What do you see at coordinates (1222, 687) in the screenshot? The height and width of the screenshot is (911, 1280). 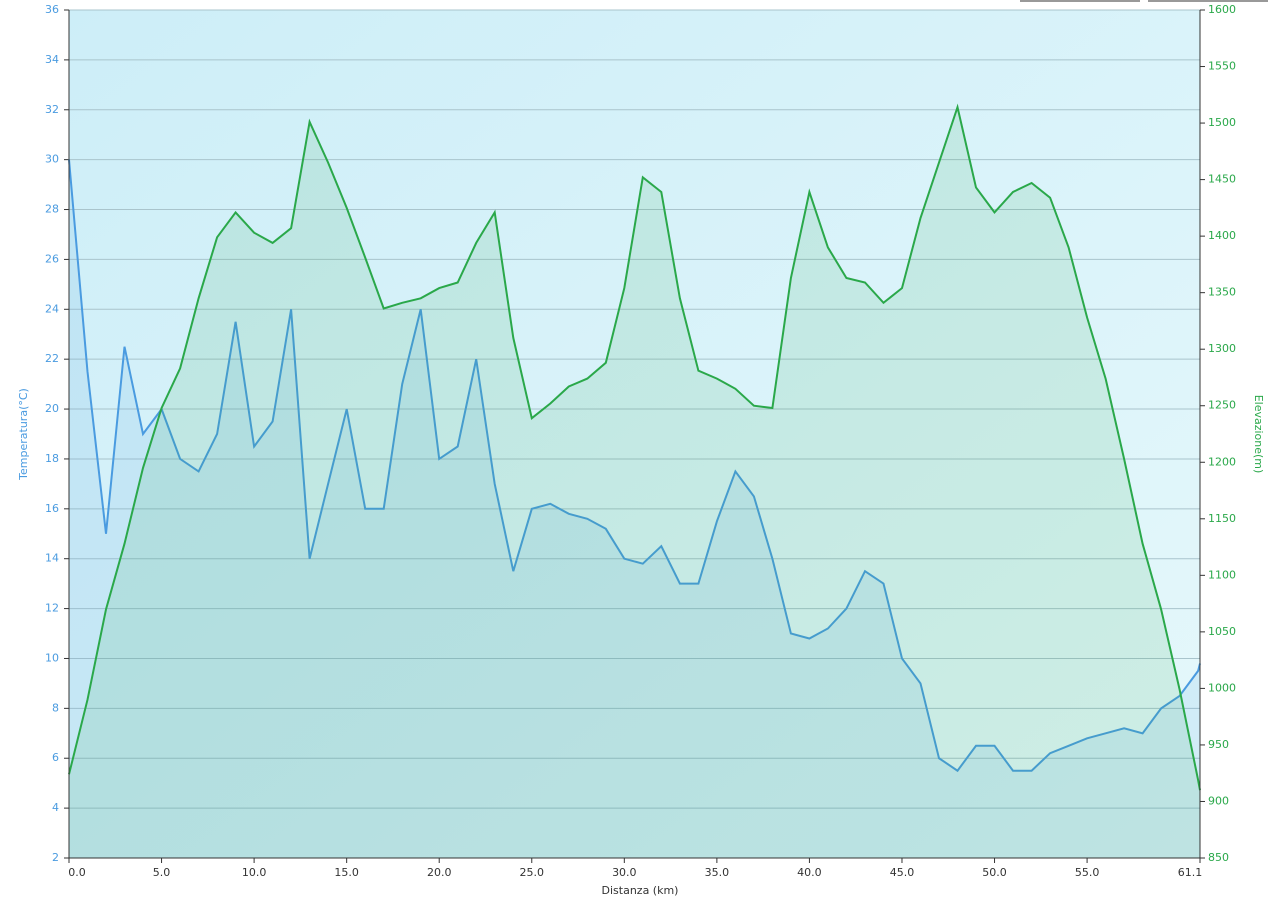 I see `y2-tick-label: 1000` at bounding box center [1222, 687].